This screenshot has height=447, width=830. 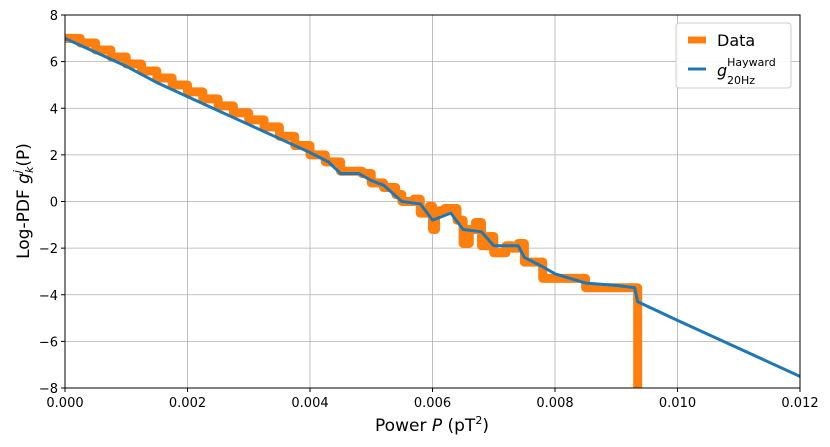 What do you see at coordinates (54, 203) in the screenshot?
I see `y-tick-label: 0` at bounding box center [54, 203].